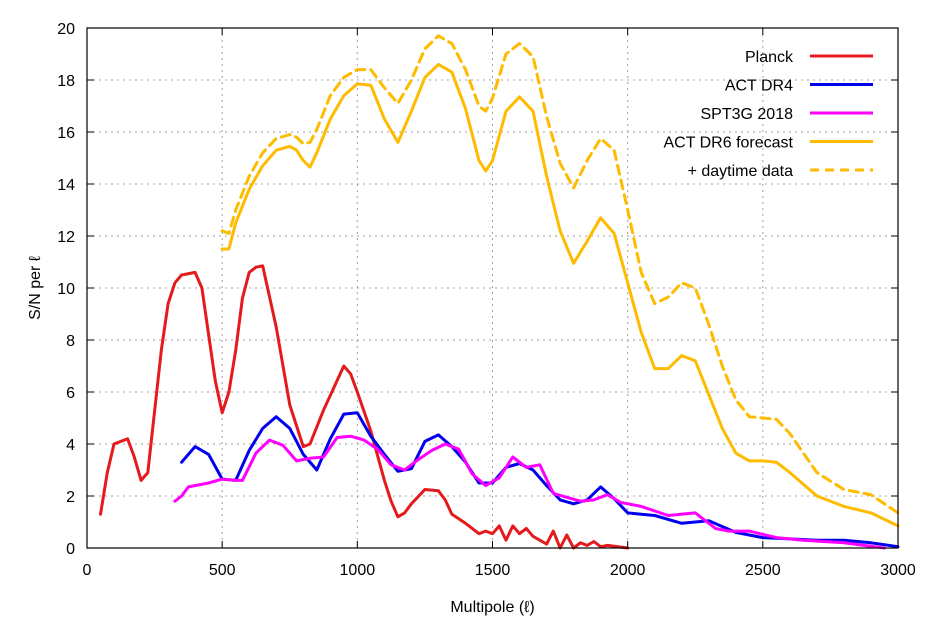  I want to click on y-tick-label: 2, so click(70, 497).